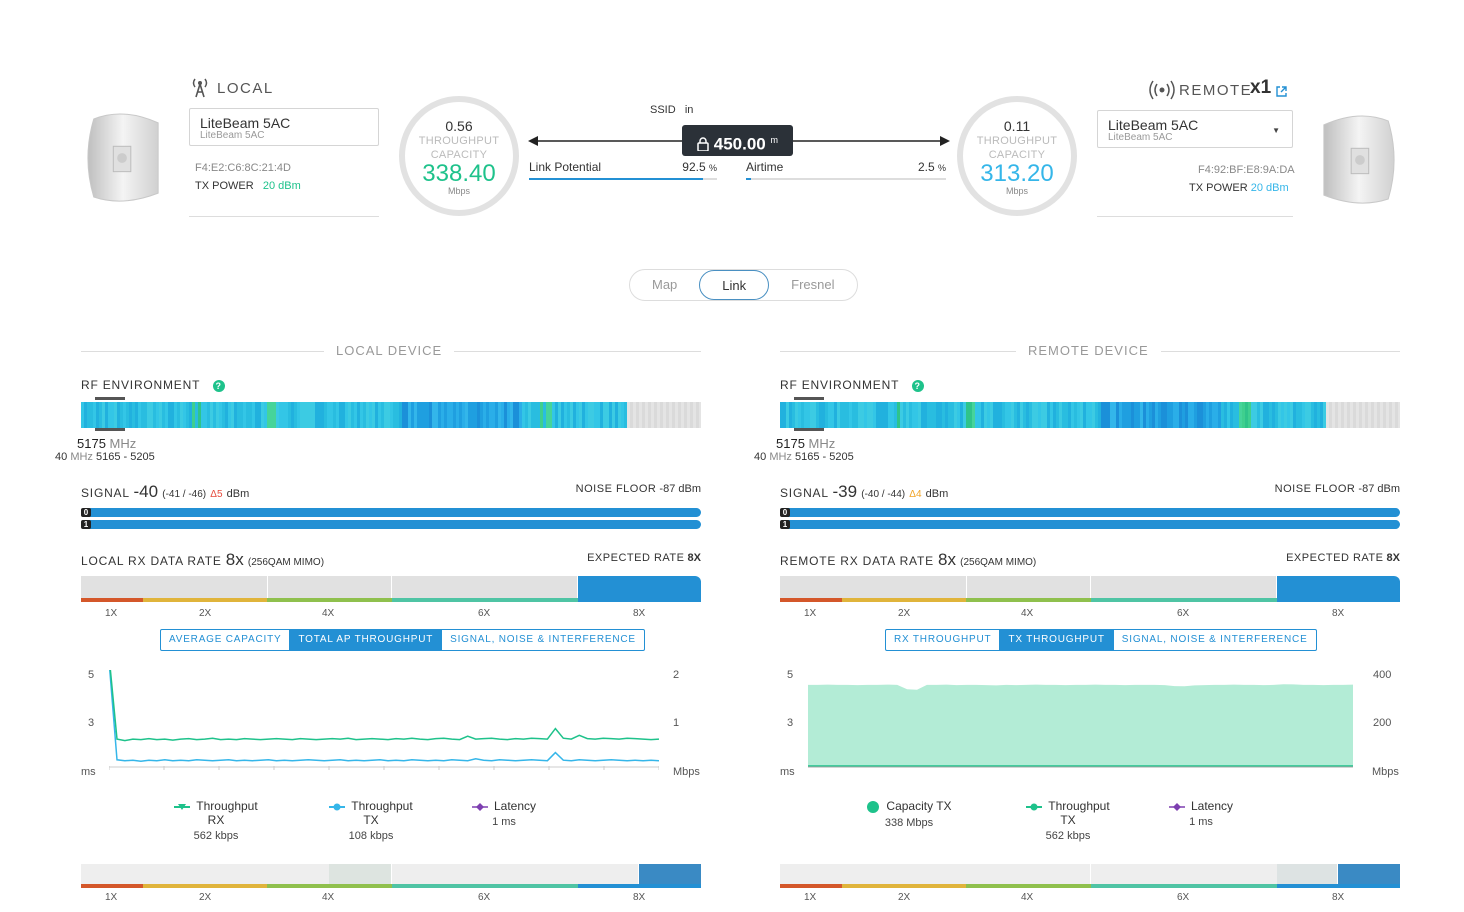  Describe the element at coordinates (1068, 820) in the screenshot. I see `remote-legend-tx: Throughput TX 562 kbps` at that location.